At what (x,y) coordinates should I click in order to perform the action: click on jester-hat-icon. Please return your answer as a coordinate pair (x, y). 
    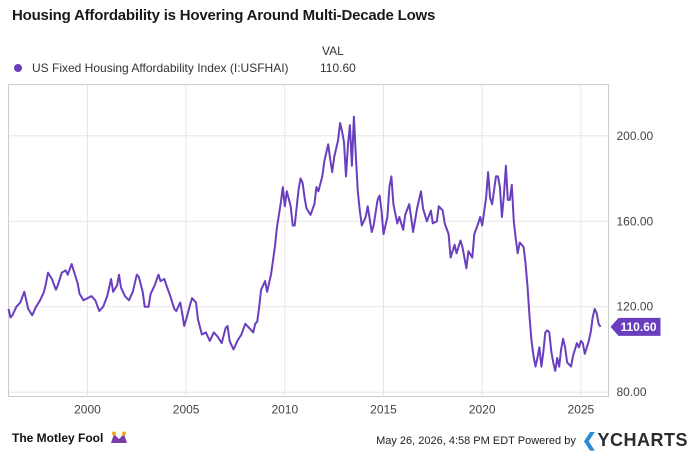
    Looking at the image, I should click on (118, 437).